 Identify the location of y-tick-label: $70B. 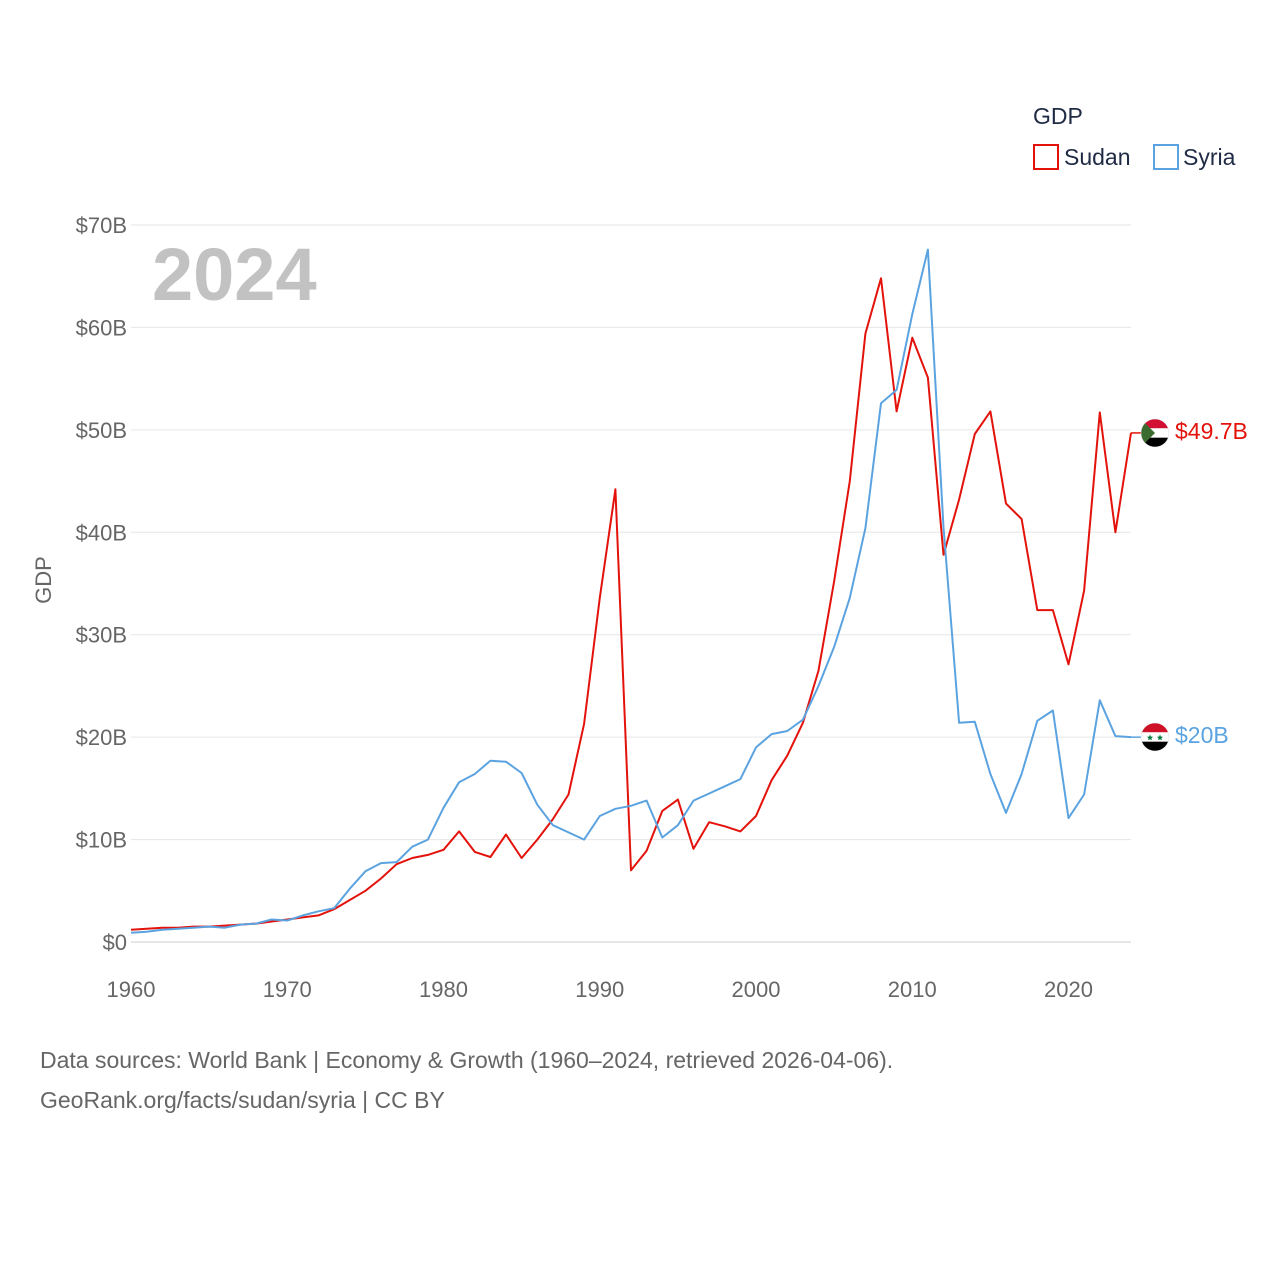
(101, 225).